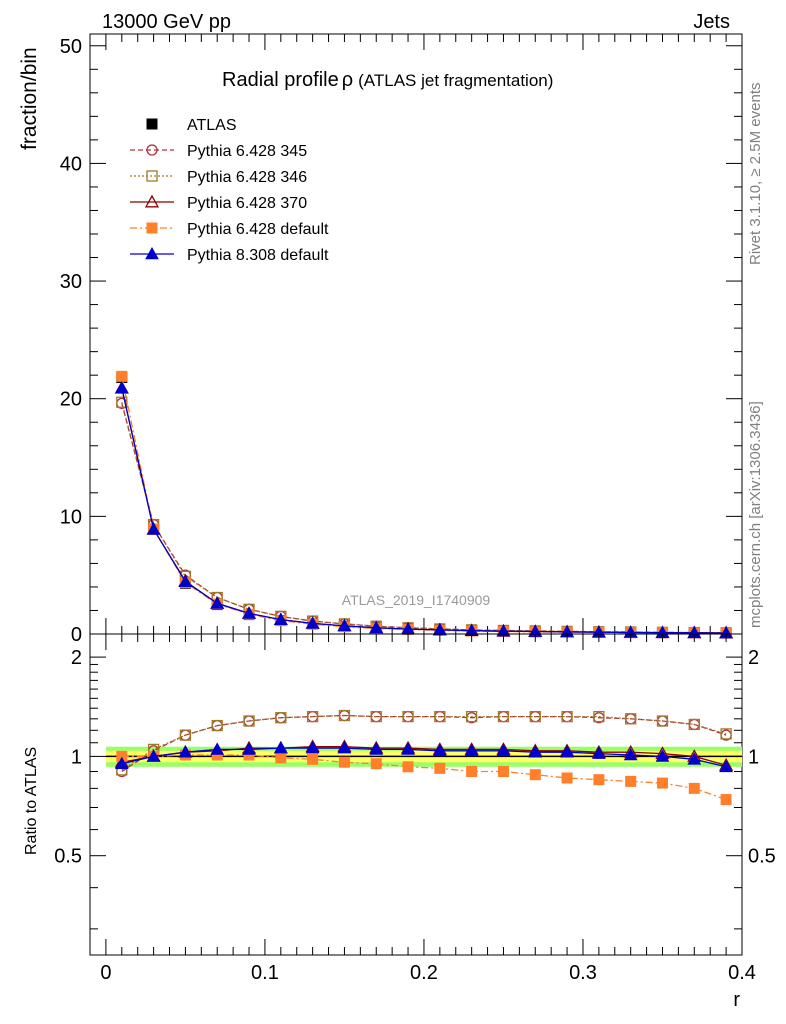 The image size is (786, 1024). What do you see at coordinates (76, 635) in the screenshot?
I see `main-ytick-label: 0` at bounding box center [76, 635].